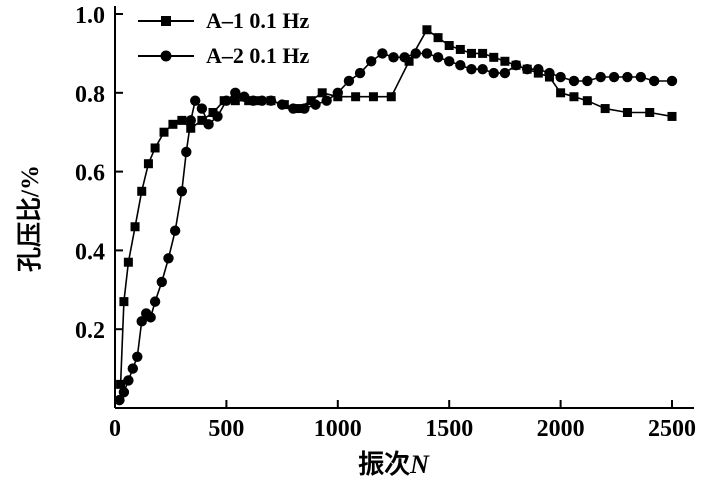  I want to click on svg-text: 2500, so click(672, 429).